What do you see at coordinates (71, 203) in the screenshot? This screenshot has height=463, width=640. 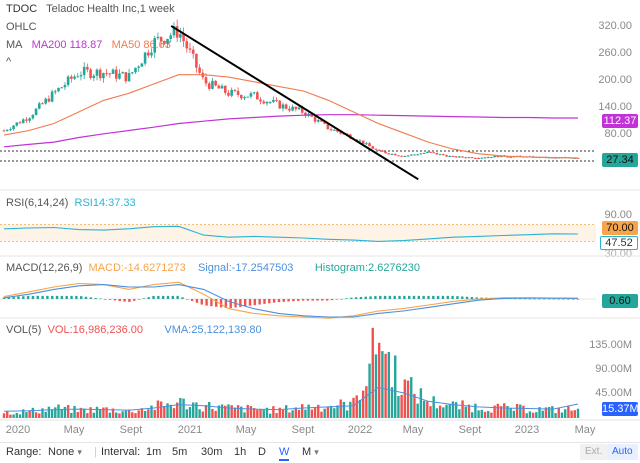 I see `rsi-legend: RSI(6,14,24) RSI14:37.33` at bounding box center [71, 203].